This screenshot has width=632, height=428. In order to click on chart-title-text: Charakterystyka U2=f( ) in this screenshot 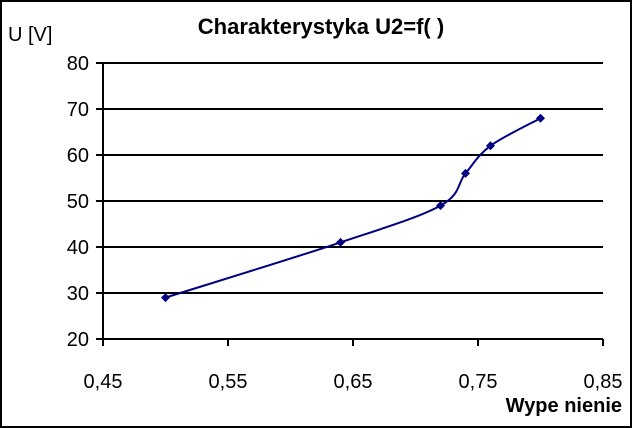, I will do `click(321, 26)`.